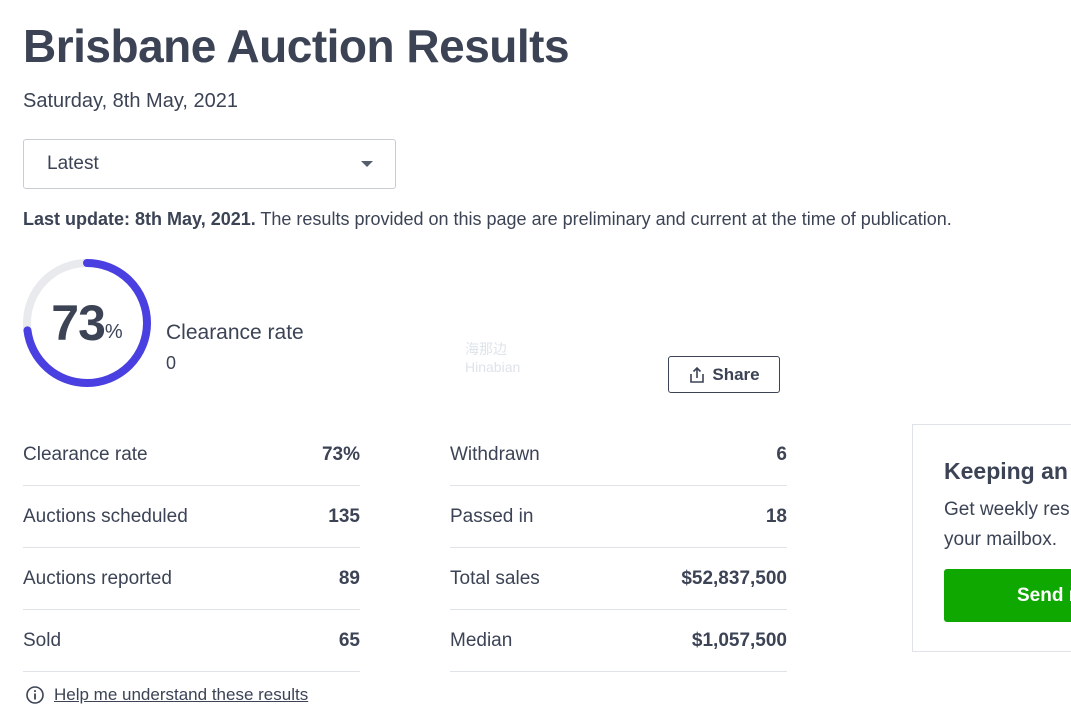 The image size is (1071, 716). What do you see at coordinates (618, 641) in the screenshot?
I see `stat-row: Median $1,057,500` at bounding box center [618, 641].